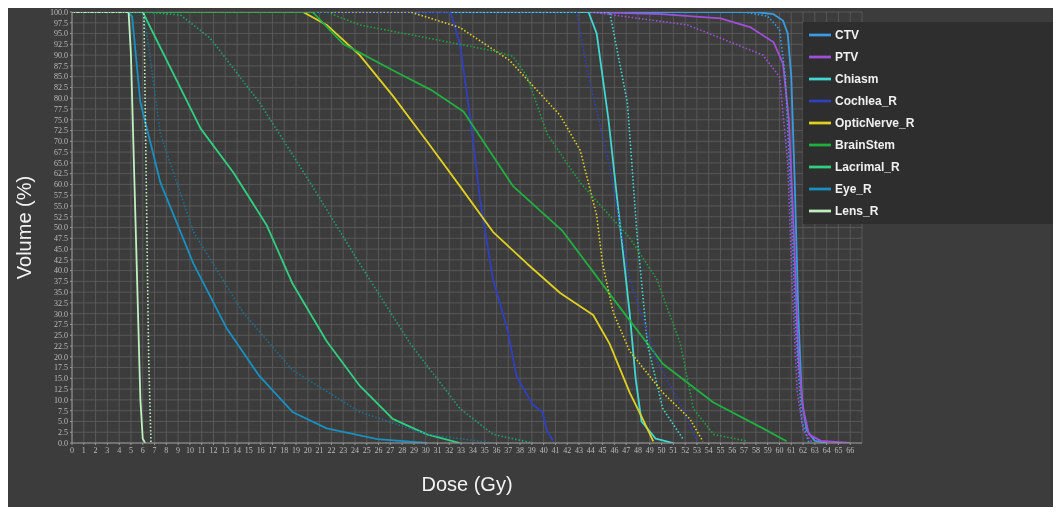  I want to click on legend-label: Eye_R, so click(853, 189).